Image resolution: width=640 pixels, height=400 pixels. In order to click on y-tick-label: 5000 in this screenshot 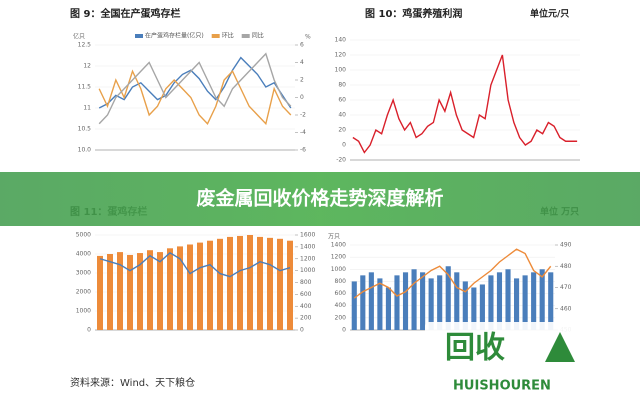, I will do `click(83, 235)`.